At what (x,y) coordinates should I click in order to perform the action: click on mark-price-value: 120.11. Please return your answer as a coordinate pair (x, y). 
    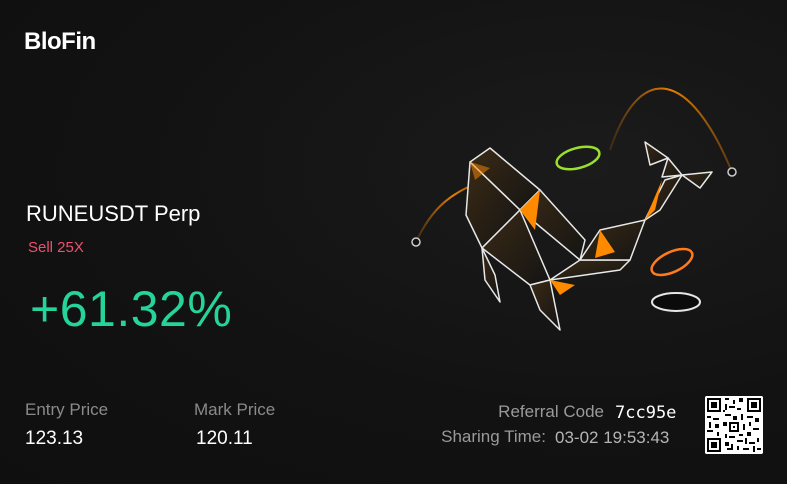
    Looking at the image, I should click on (224, 438).